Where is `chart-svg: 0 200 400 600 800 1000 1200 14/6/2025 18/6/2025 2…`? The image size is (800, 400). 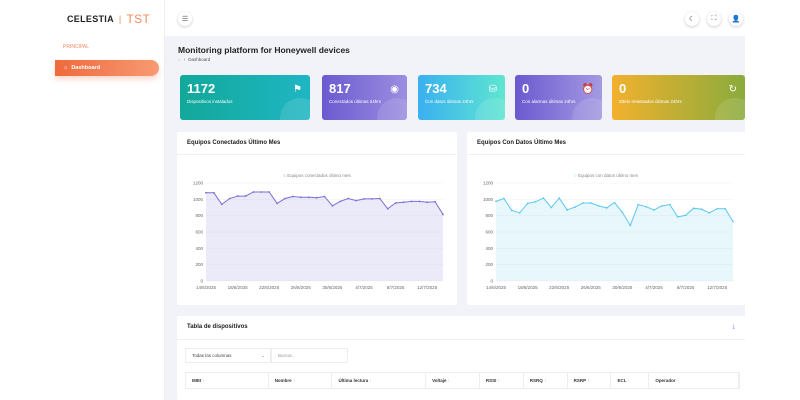 chart-svg: 0 200 400 600 800 1000 1200 14/6/2025 18/6/2025 2… is located at coordinates (608, 235).